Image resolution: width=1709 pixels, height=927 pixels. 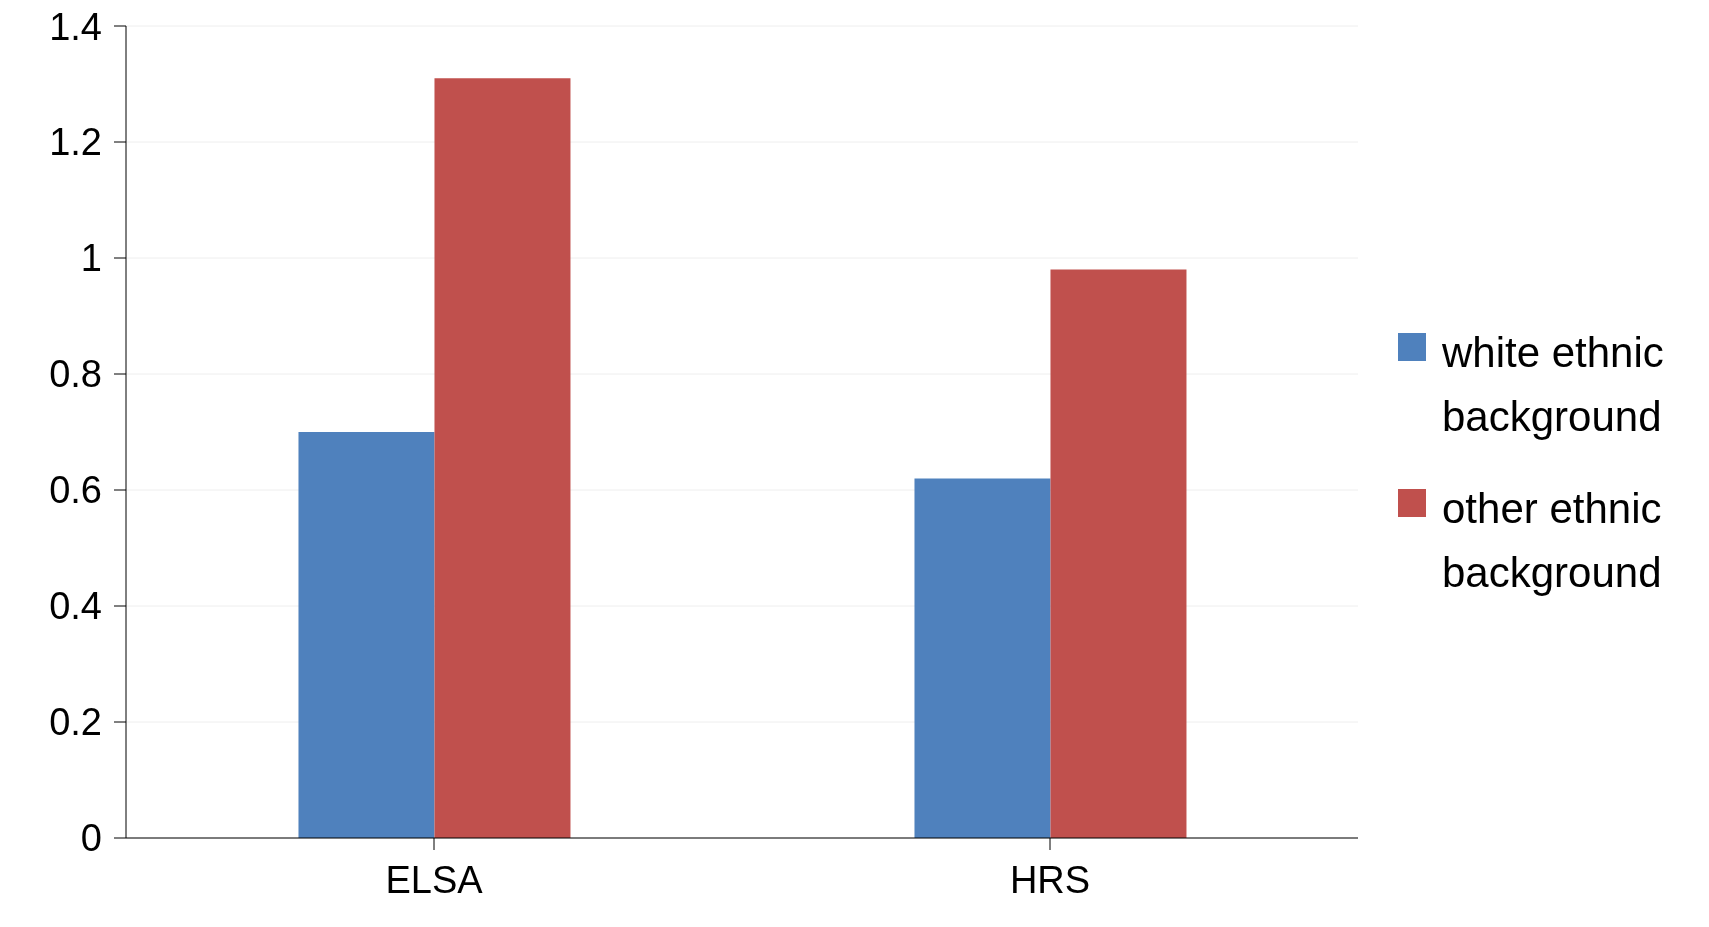 I want to click on x-tick-label: ELSA, so click(x=434, y=879).